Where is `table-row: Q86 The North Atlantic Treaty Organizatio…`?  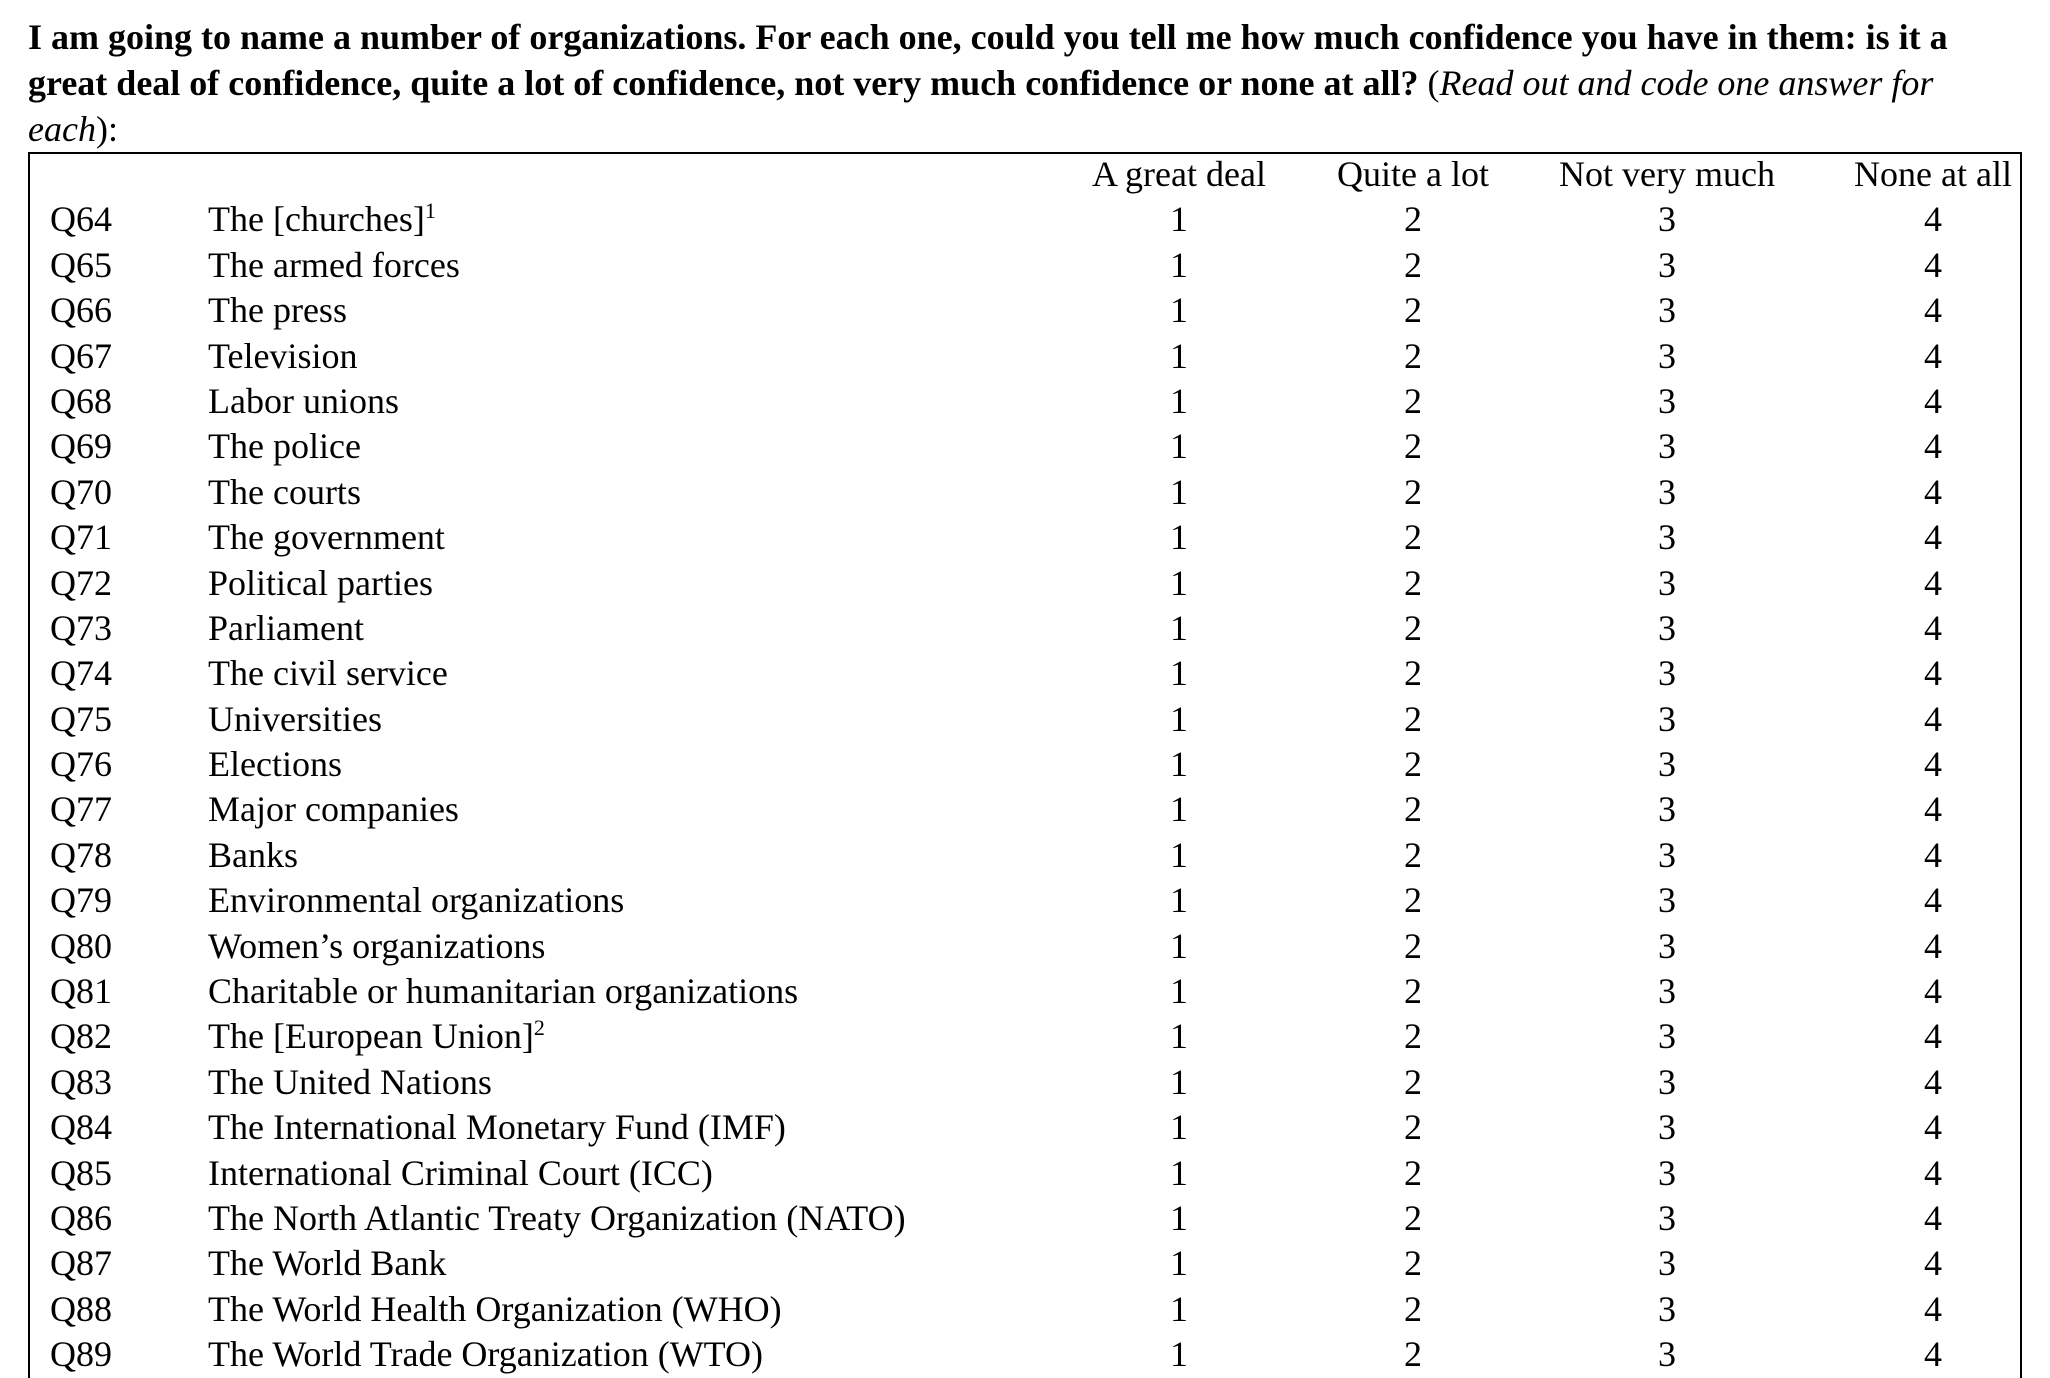
table-row: Q86 The North Atlantic Treaty Organizatio… is located at coordinates (1025, 1218).